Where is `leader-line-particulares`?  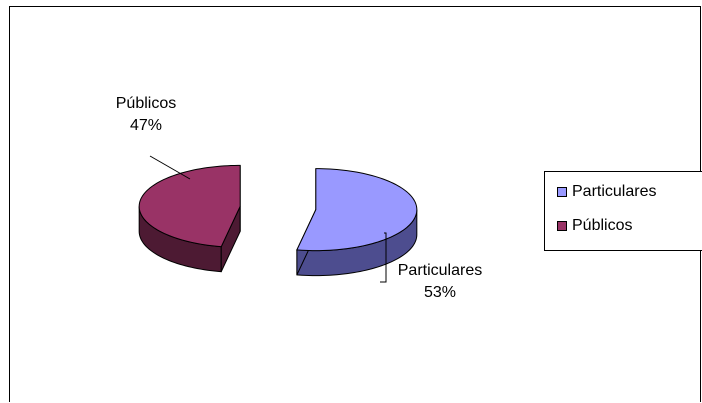 leader-line-particulares is located at coordinates (383, 257).